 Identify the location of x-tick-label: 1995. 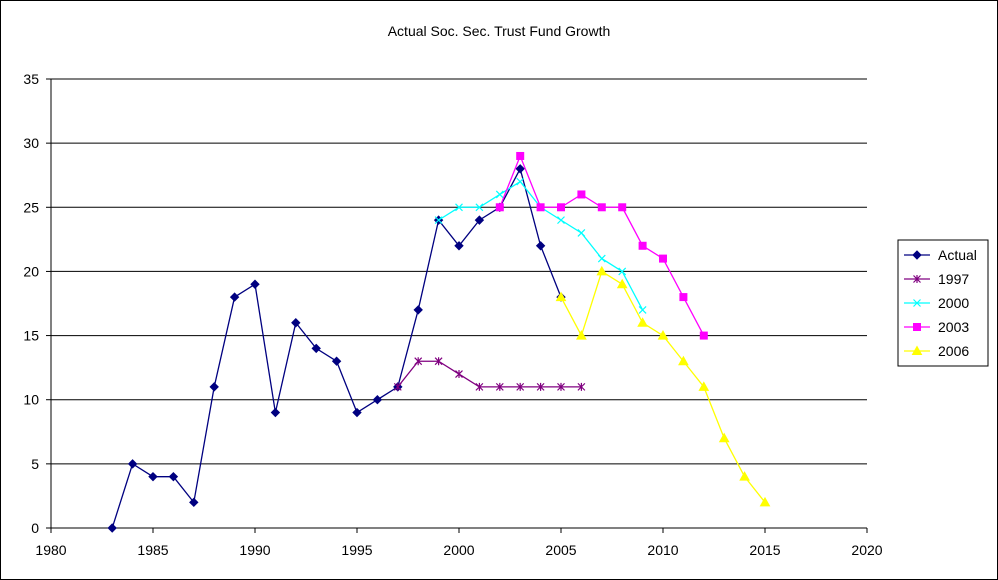
(356, 550).